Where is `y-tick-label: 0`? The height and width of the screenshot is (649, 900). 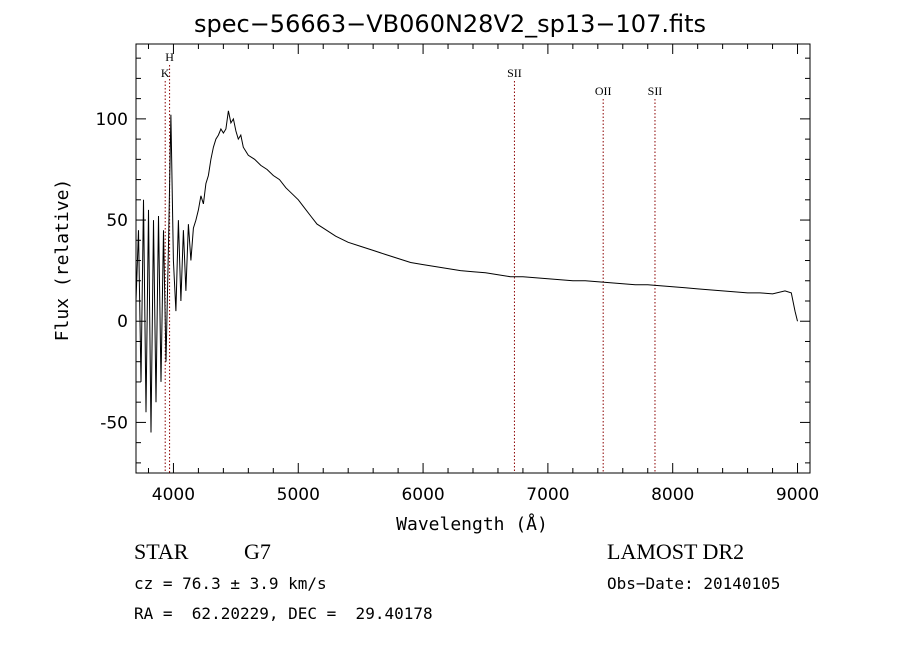 y-tick-label: 0 is located at coordinates (122, 322).